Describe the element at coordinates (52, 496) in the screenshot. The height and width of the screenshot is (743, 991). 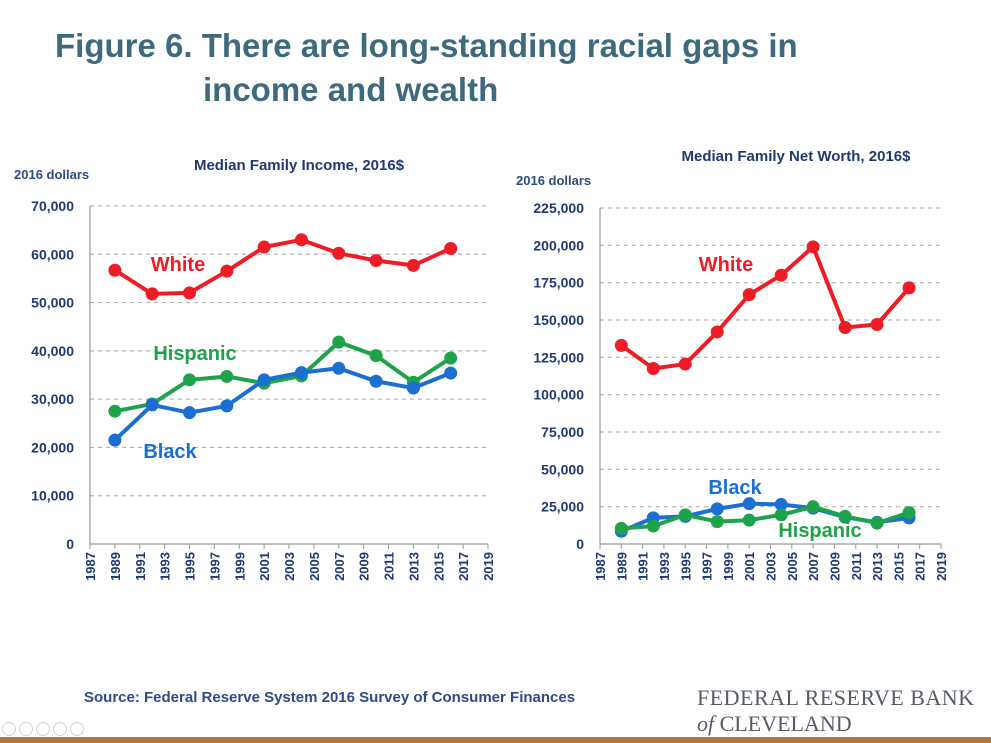
I see `y-tick-label: 10,000` at that location.